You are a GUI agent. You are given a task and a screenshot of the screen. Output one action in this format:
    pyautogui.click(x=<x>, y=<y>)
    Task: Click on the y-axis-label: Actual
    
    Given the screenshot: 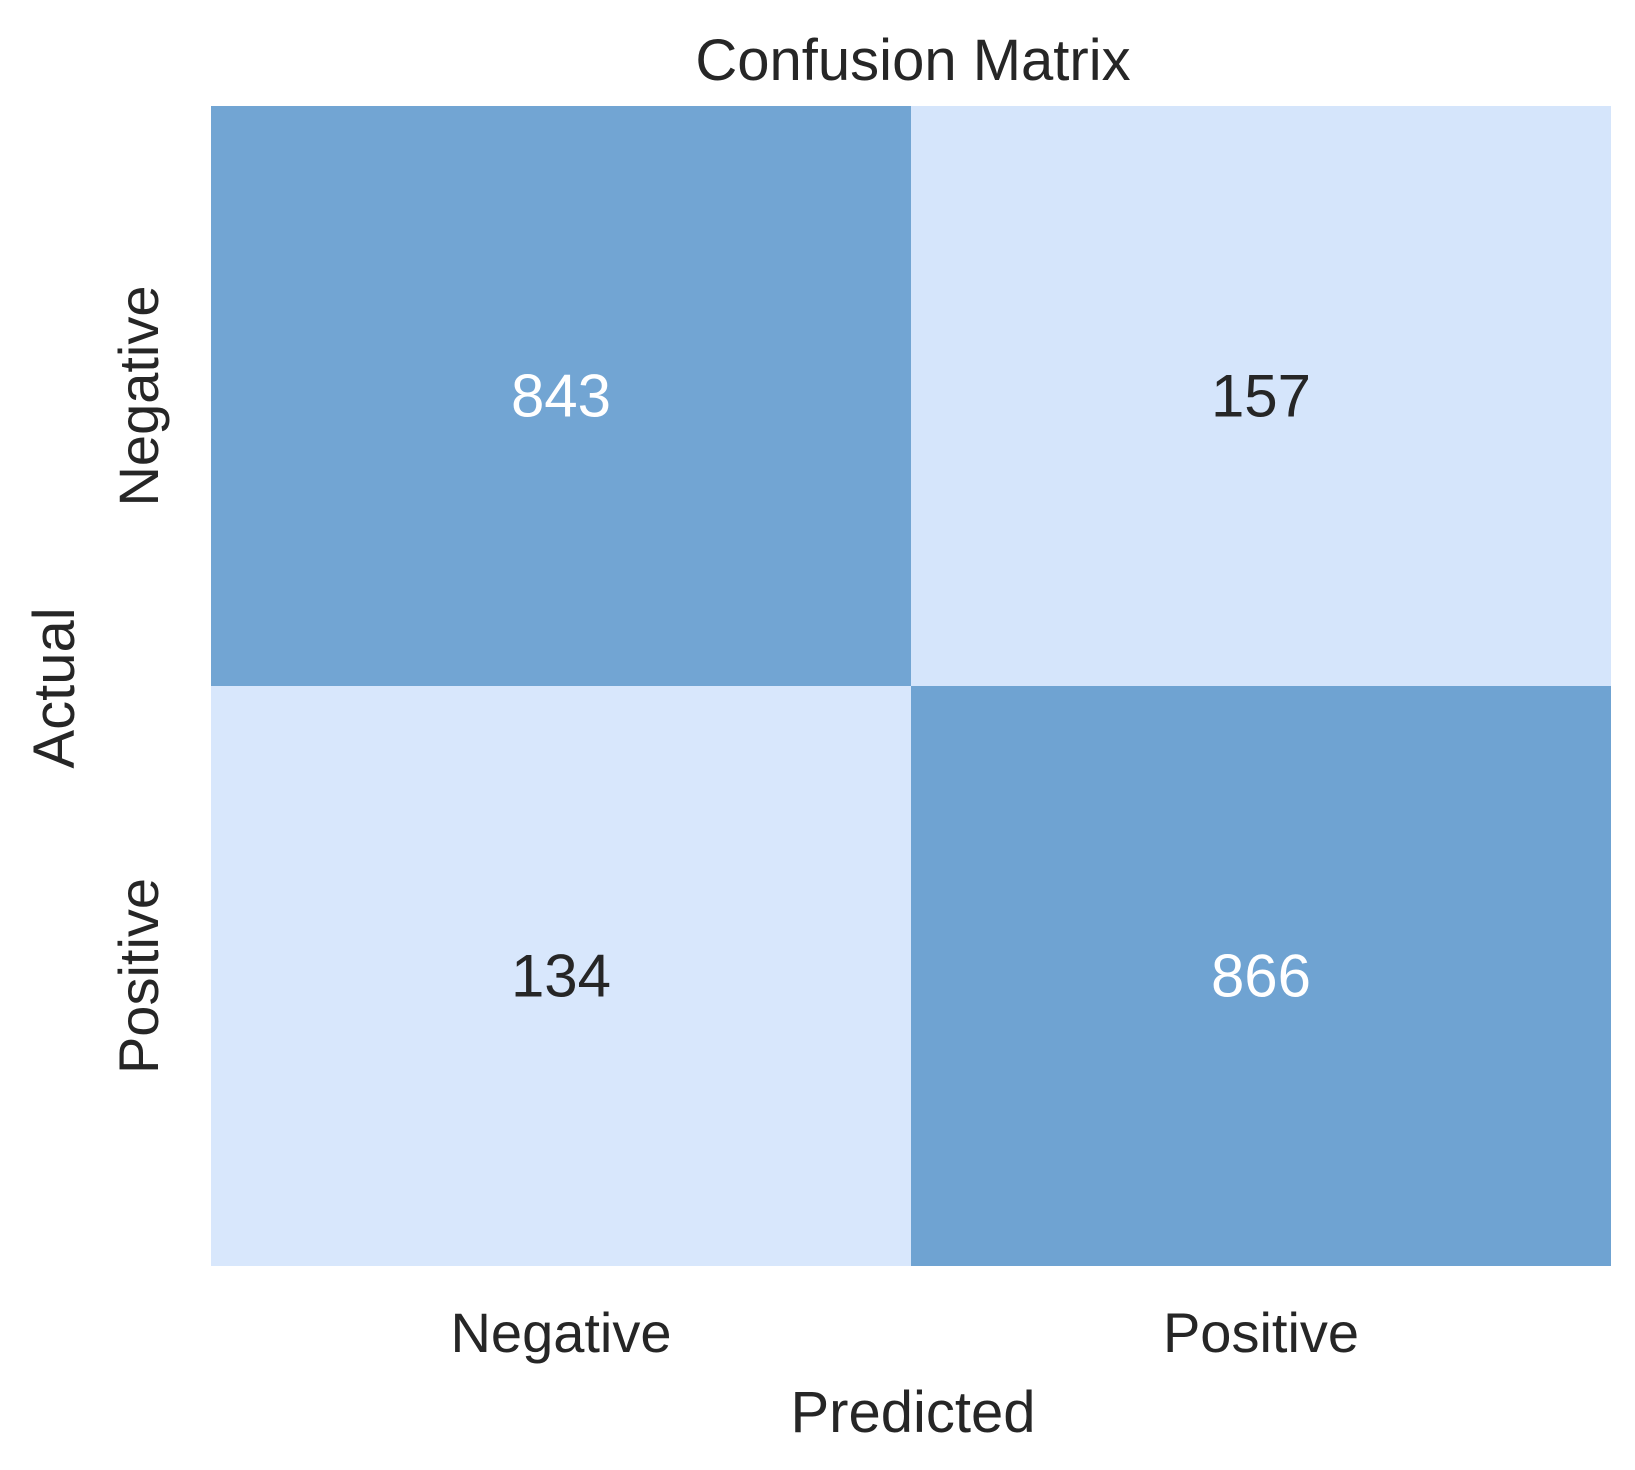 What is the action you would take?
    pyautogui.click(x=54, y=687)
    